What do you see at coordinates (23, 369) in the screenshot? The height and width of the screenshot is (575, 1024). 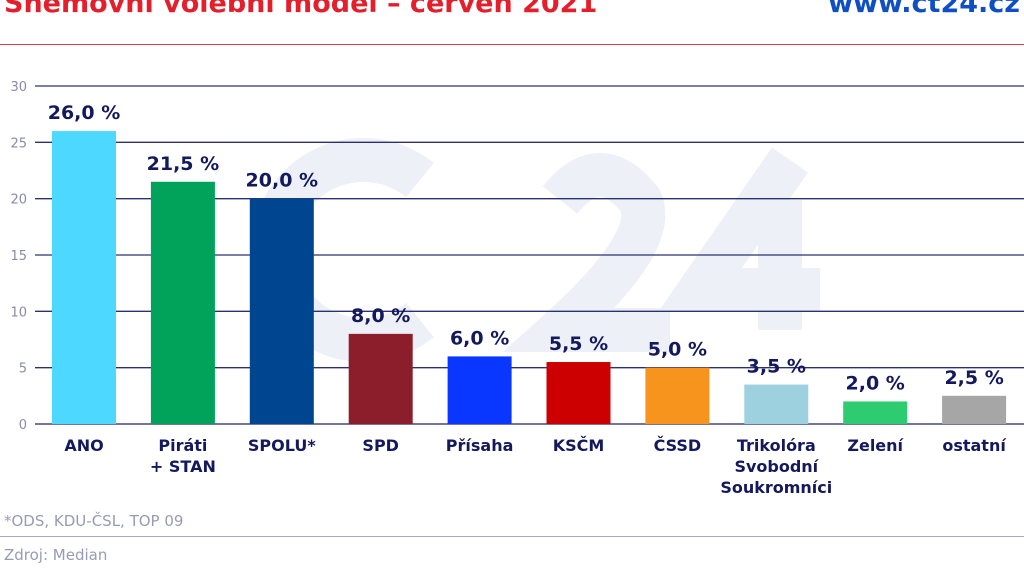 I see `y-tick-label: 5` at bounding box center [23, 369].